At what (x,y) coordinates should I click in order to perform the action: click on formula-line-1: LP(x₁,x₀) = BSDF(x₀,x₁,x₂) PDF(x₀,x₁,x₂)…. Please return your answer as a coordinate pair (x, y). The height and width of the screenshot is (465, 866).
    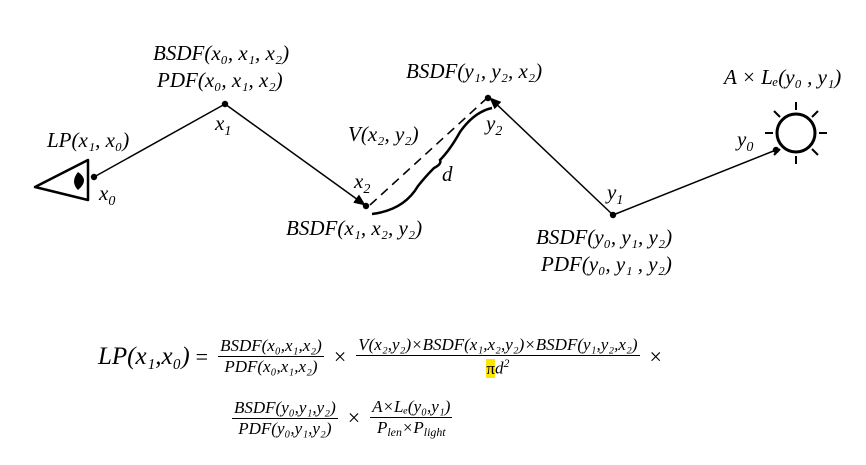
    Looking at the image, I should click on (383, 356).